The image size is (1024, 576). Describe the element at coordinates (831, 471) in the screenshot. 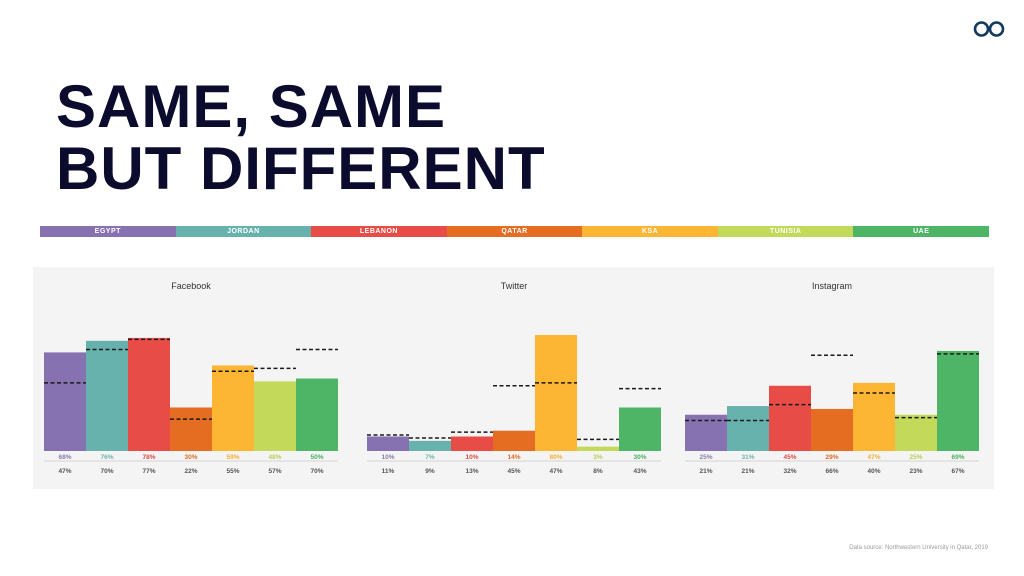

I see `benchmark-label: 66%` at that location.